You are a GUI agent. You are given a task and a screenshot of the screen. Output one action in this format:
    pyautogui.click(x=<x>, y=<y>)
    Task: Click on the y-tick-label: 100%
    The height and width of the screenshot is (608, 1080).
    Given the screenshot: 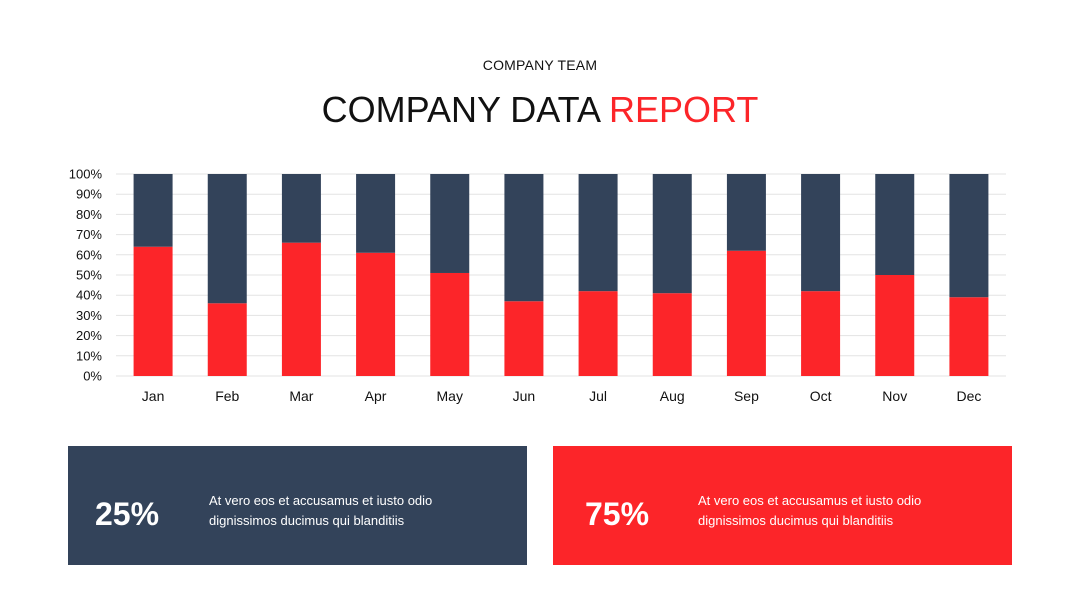 What is the action you would take?
    pyautogui.click(x=86, y=174)
    